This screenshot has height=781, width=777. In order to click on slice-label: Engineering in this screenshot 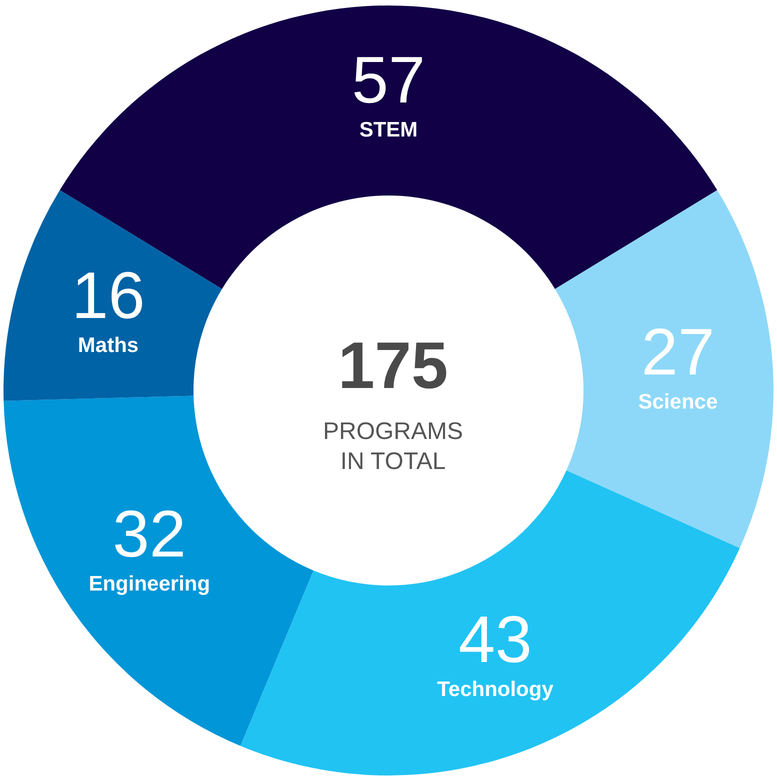, I will do `click(149, 584)`.